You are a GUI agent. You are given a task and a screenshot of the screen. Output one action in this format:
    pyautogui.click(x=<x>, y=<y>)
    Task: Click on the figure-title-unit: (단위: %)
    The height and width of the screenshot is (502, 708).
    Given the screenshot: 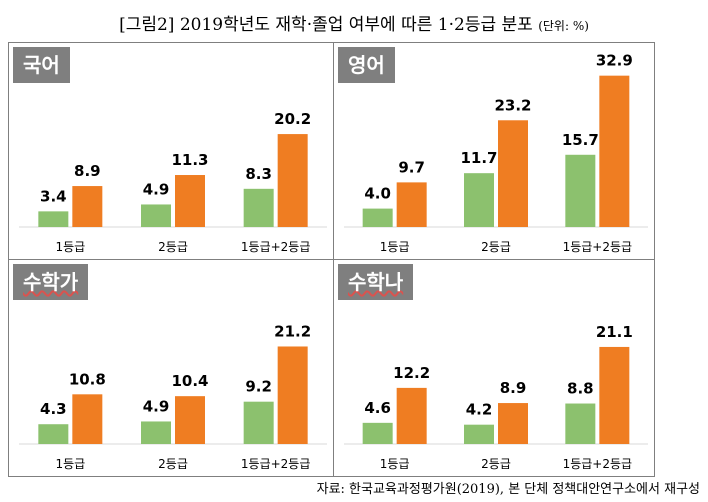 What is the action you would take?
    pyautogui.click(x=563, y=26)
    